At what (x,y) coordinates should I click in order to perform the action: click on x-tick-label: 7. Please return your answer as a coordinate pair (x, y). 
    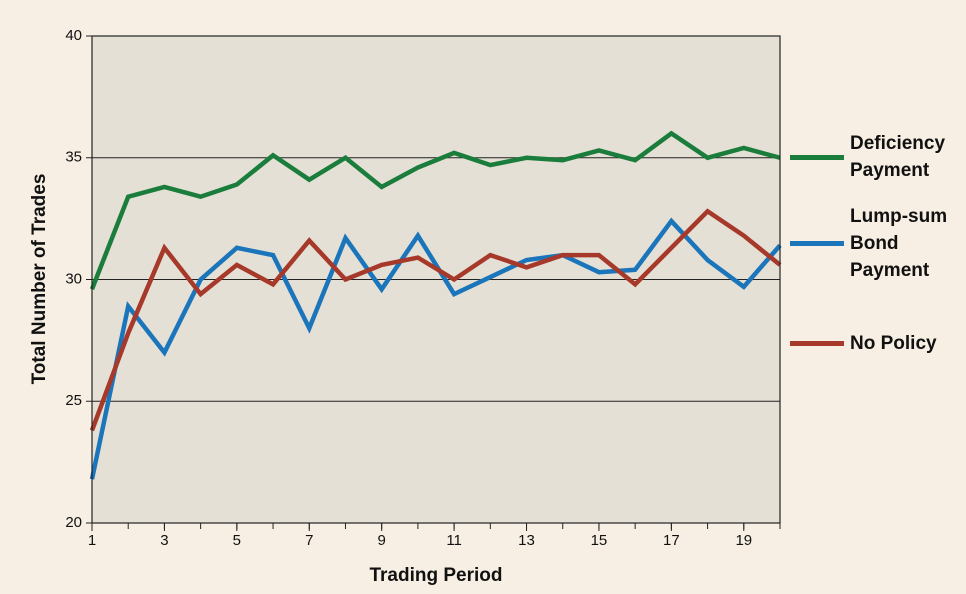
    Looking at the image, I should click on (309, 540).